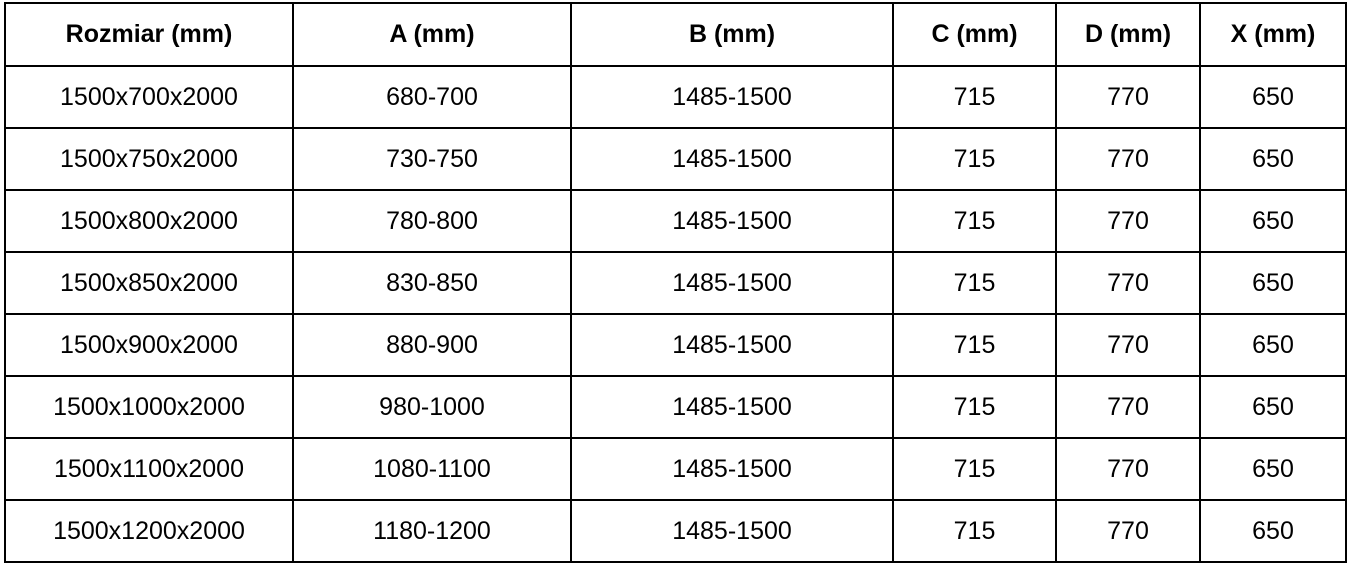 This screenshot has width=1349, height=583. What do you see at coordinates (149, 407) in the screenshot?
I see `table-cell: 1500x1000x2000` at bounding box center [149, 407].